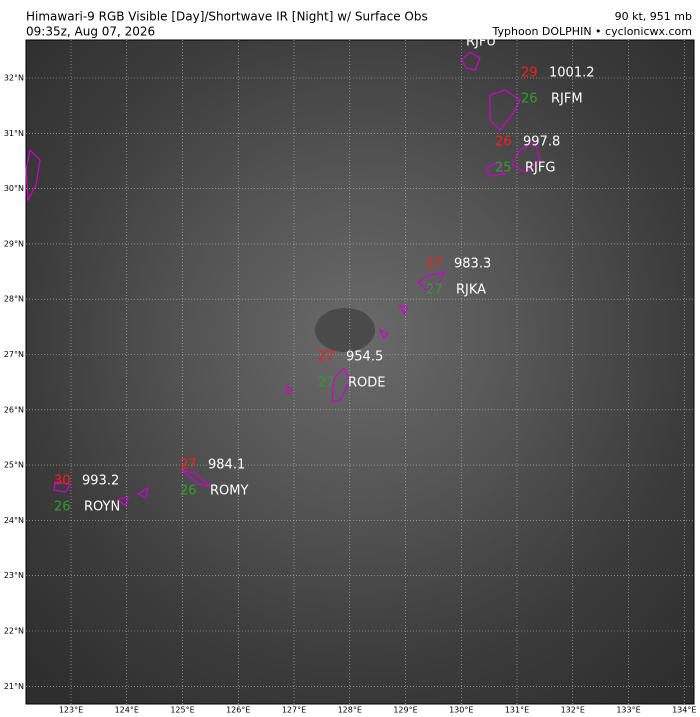 This screenshot has height=717, width=700. What do you see at coordinates (294, 710) in the screenshot?
I see `lon-label: 127°E` at bounding box center [294, 710].